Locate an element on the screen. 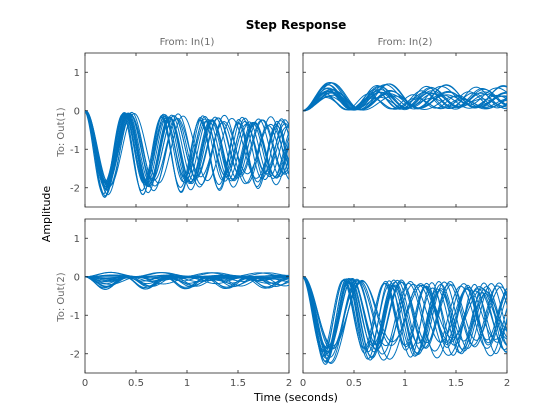 This screenshot has width=560, height=420. y-axis-label: Amplitude is located at coordinates (46, 214).